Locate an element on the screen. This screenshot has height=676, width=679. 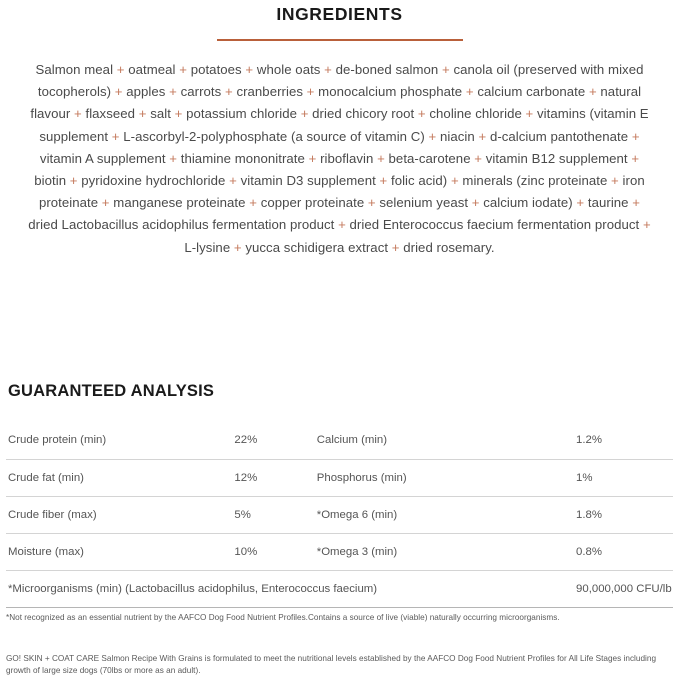
ingredient-item: carrots is located at coordinates (201, 92).